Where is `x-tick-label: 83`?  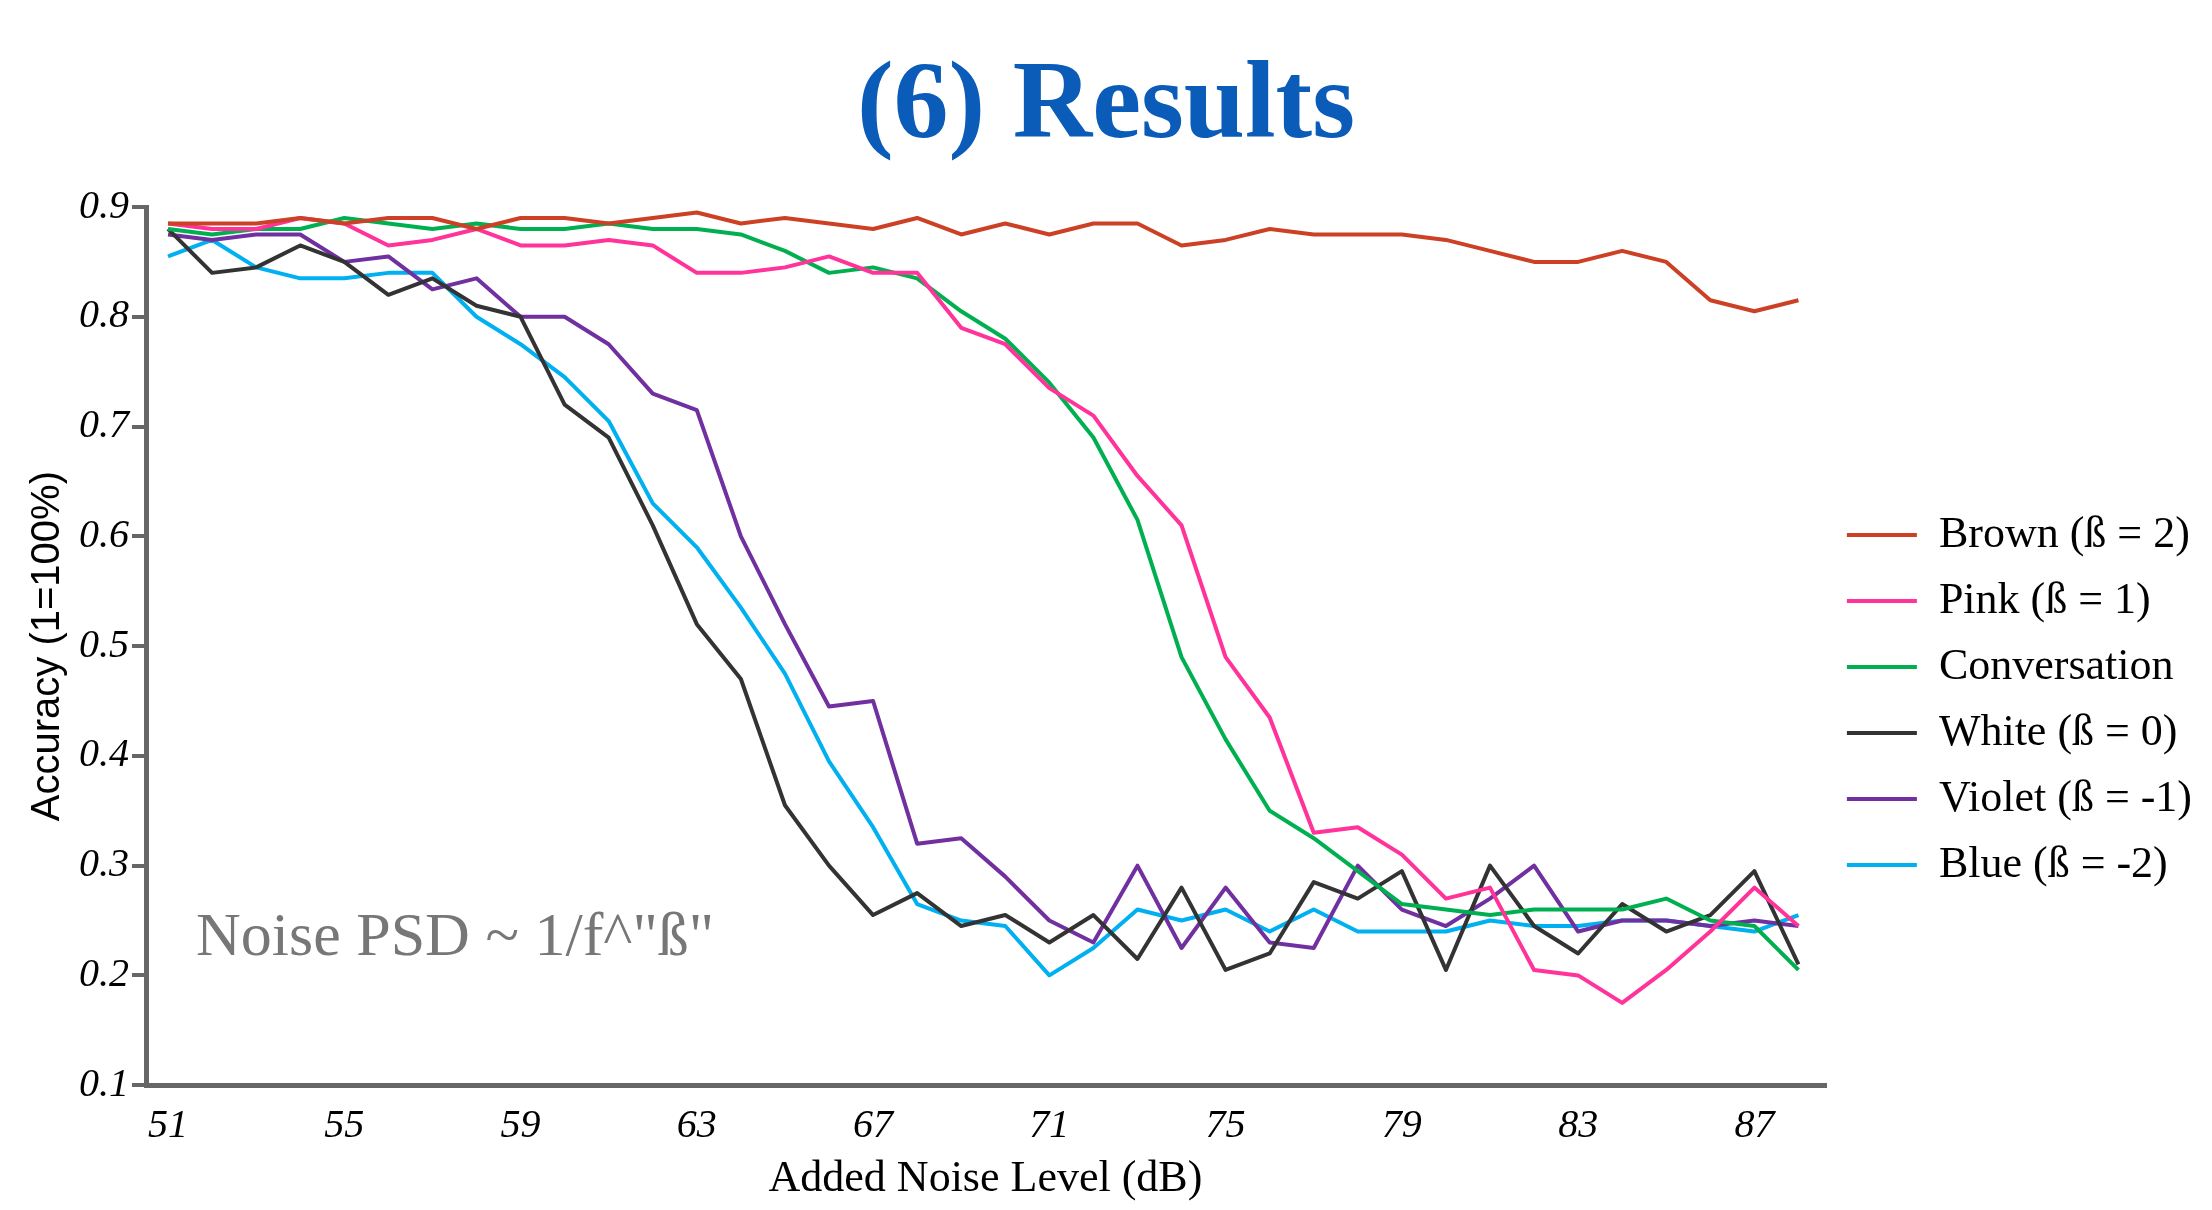 x-tick-label: 83 is located at coordinates (1578, 1123).